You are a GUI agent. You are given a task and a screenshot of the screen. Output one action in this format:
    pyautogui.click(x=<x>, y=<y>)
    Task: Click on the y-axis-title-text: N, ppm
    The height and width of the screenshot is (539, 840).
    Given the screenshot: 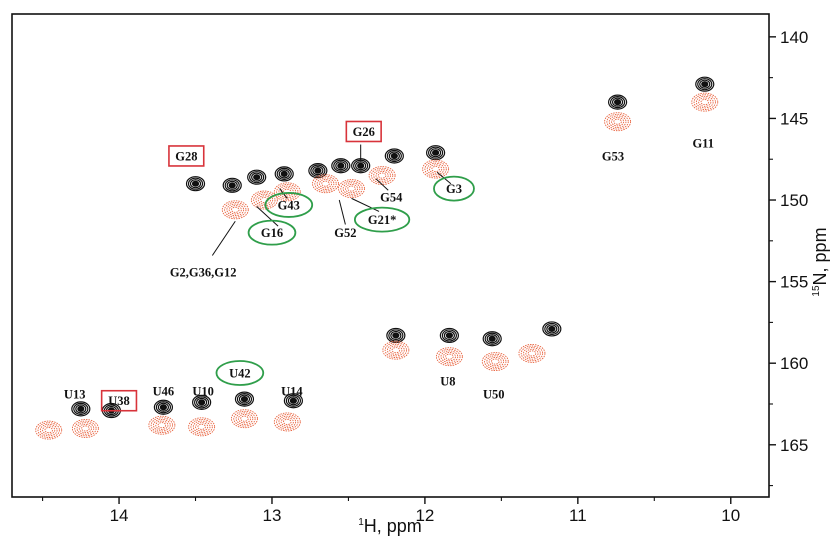 What is the action you would take?
    pyautogui.click(x=820, y=256)
    